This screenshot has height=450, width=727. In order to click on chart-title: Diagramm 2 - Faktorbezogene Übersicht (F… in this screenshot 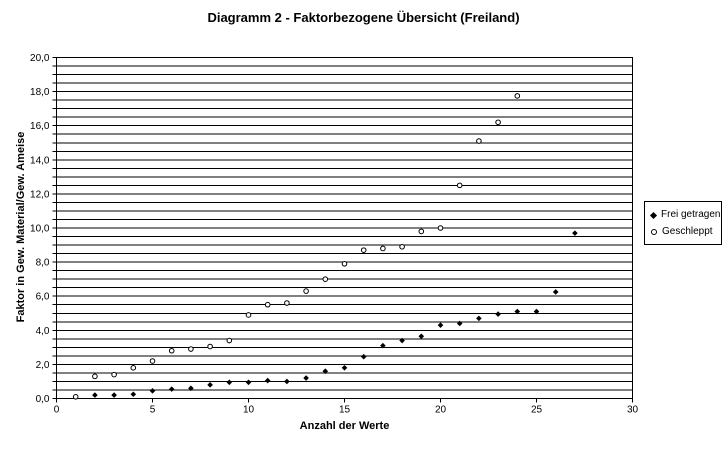, I will do `click(363, 17)`.